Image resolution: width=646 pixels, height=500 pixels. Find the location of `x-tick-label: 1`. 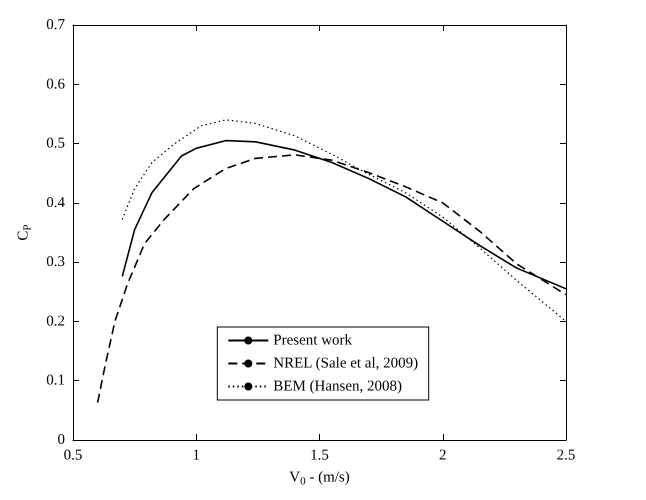

x-tick-label: 1 is located at coordinates (196, 456).